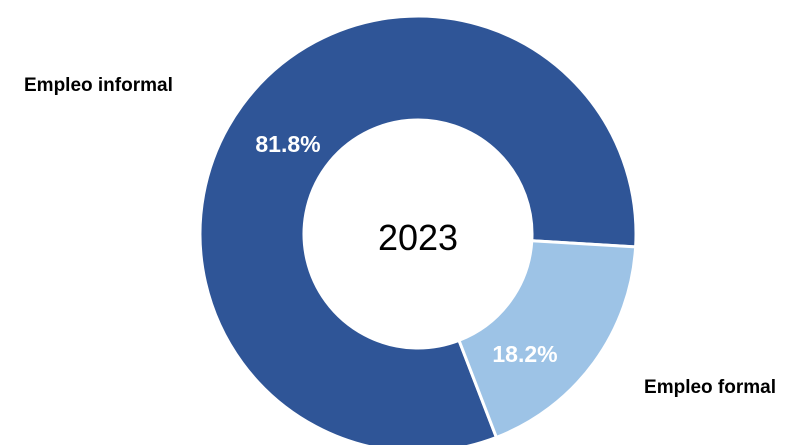 The image size is (792, 445). What do you see at coordinates (710, 387) in the screenshot?
I see `slice-category-label-formal: Empleo formal` at bounding box center [710, 387].